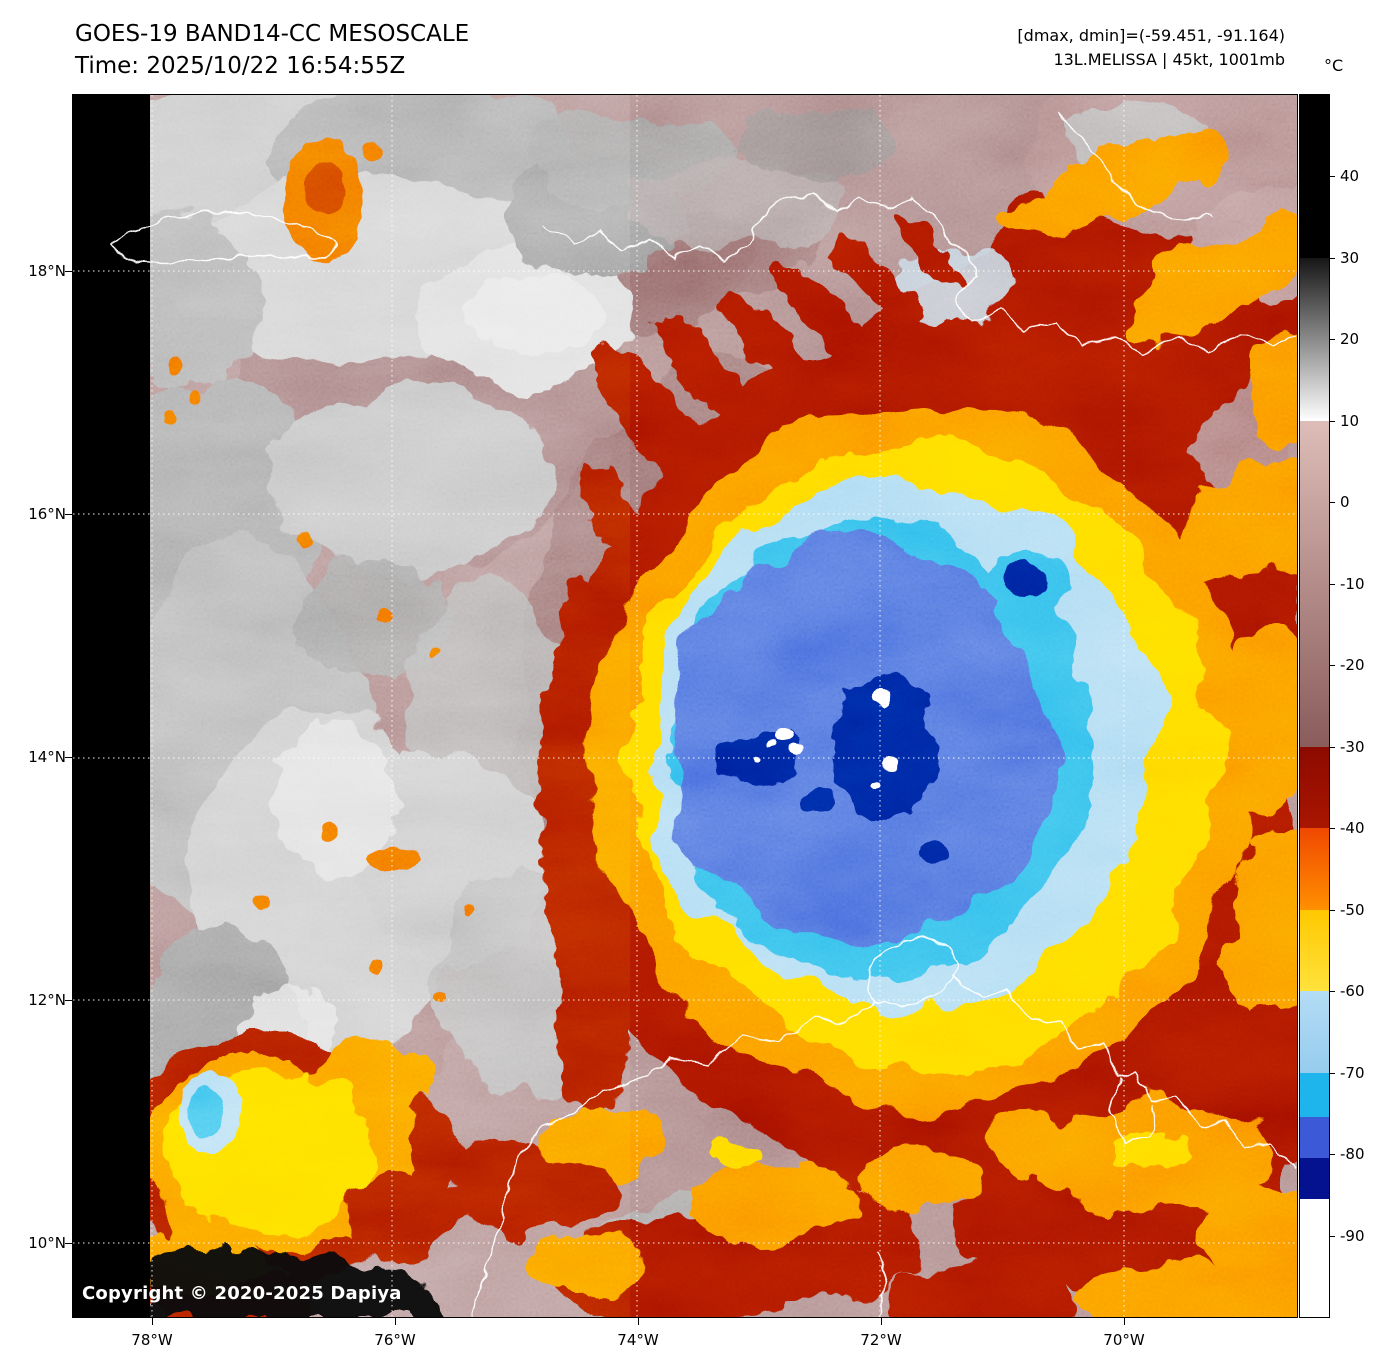 The height and width of the screenshot is (1359, 1390). What do you see at coordinates (1352, 665) in the screenshot?
I see `colorbar-tick-label: -20` at bounding box center [1352, 665].